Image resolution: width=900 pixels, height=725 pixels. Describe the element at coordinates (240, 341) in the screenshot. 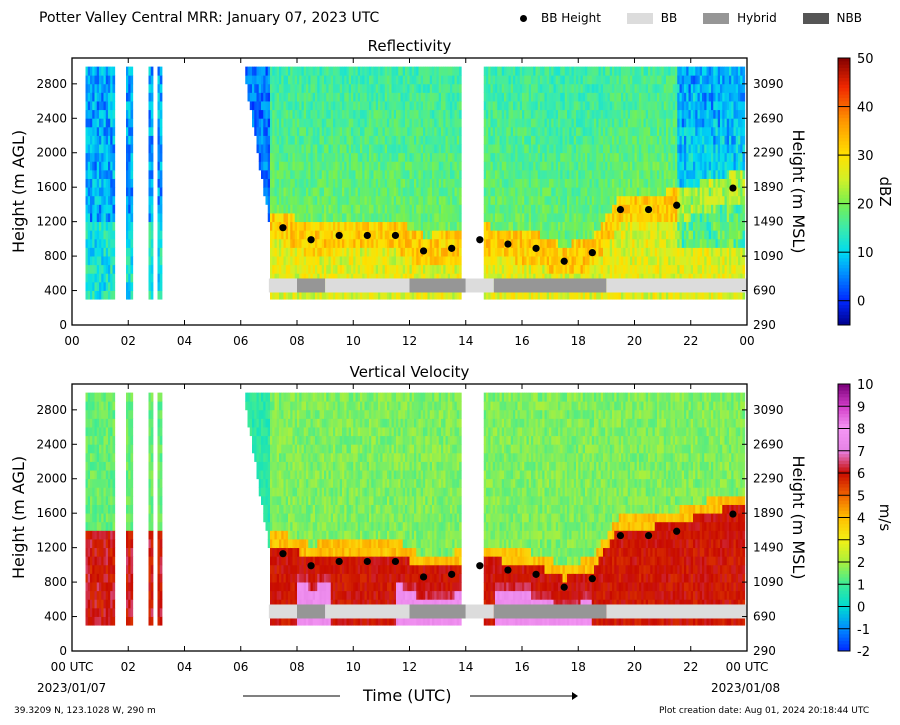

I see `x-tick-label: 06` at that location.